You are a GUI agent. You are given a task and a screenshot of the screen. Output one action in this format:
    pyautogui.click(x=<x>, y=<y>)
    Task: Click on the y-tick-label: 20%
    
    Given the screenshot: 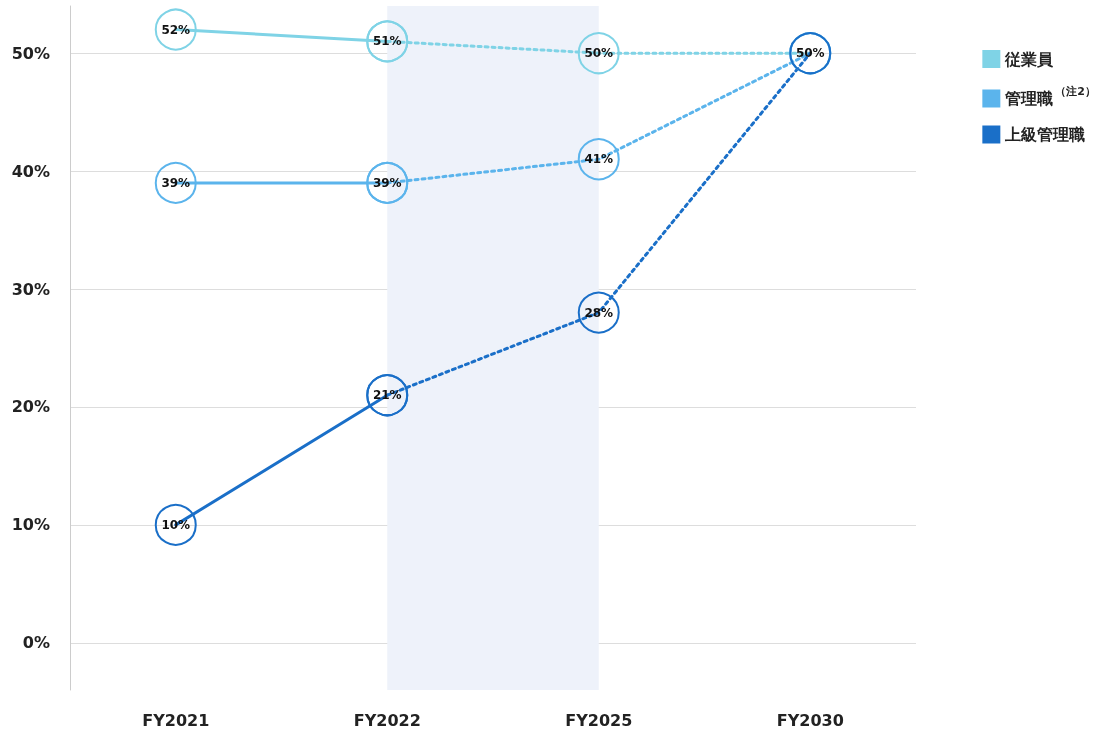 What is the action you would take?
    pyautogui.click(x=30, y=407)
    